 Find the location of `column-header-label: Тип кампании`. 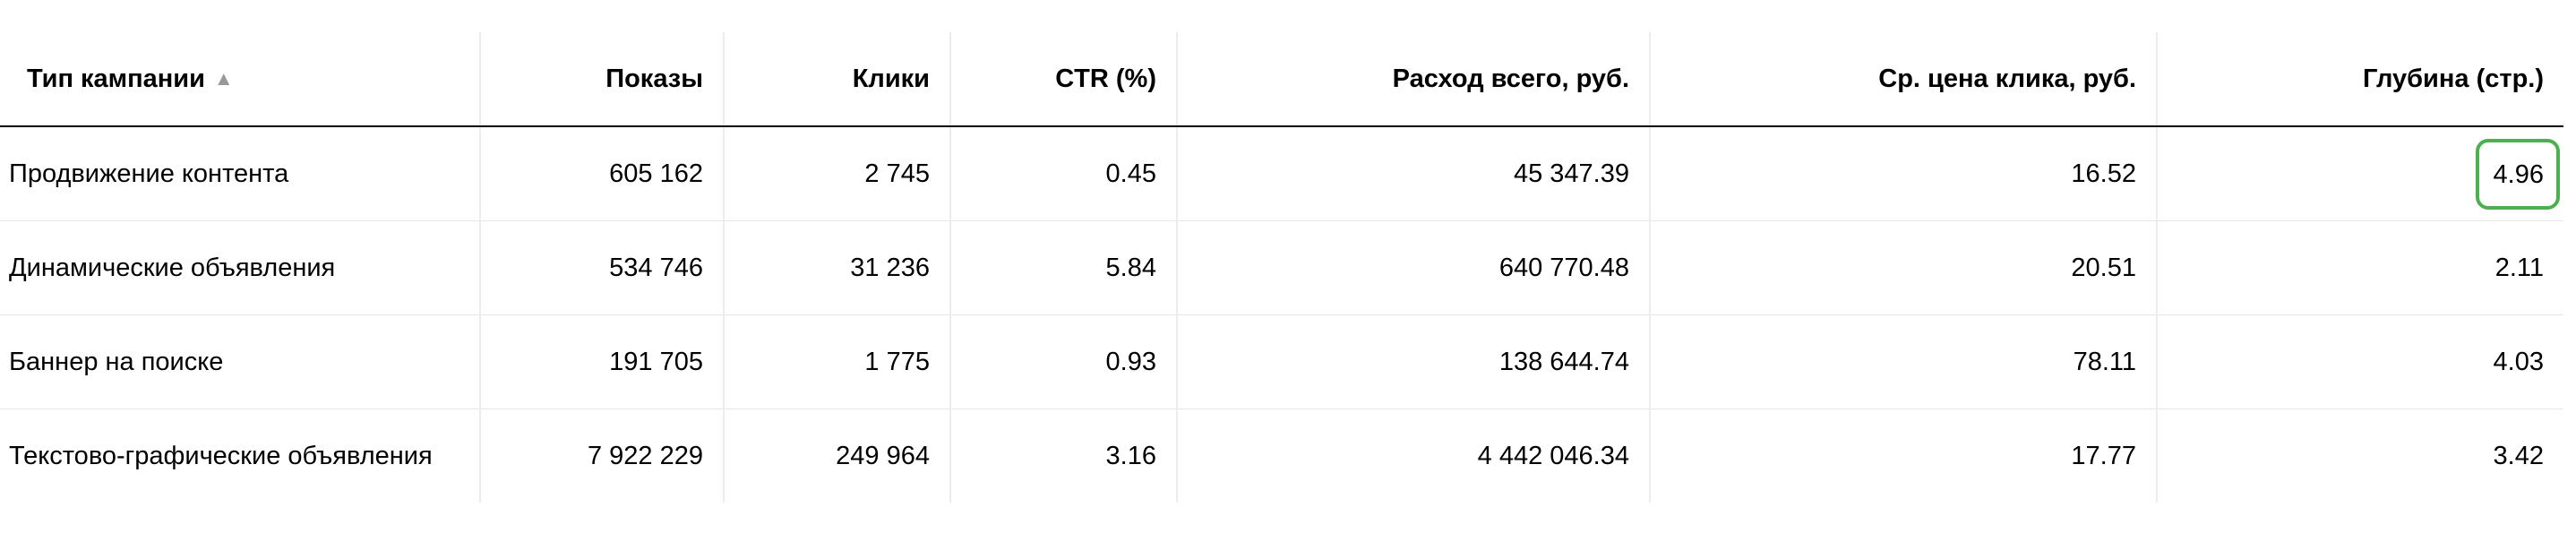

column-header-label: Тип кампании is located at coordinates (116, 78).